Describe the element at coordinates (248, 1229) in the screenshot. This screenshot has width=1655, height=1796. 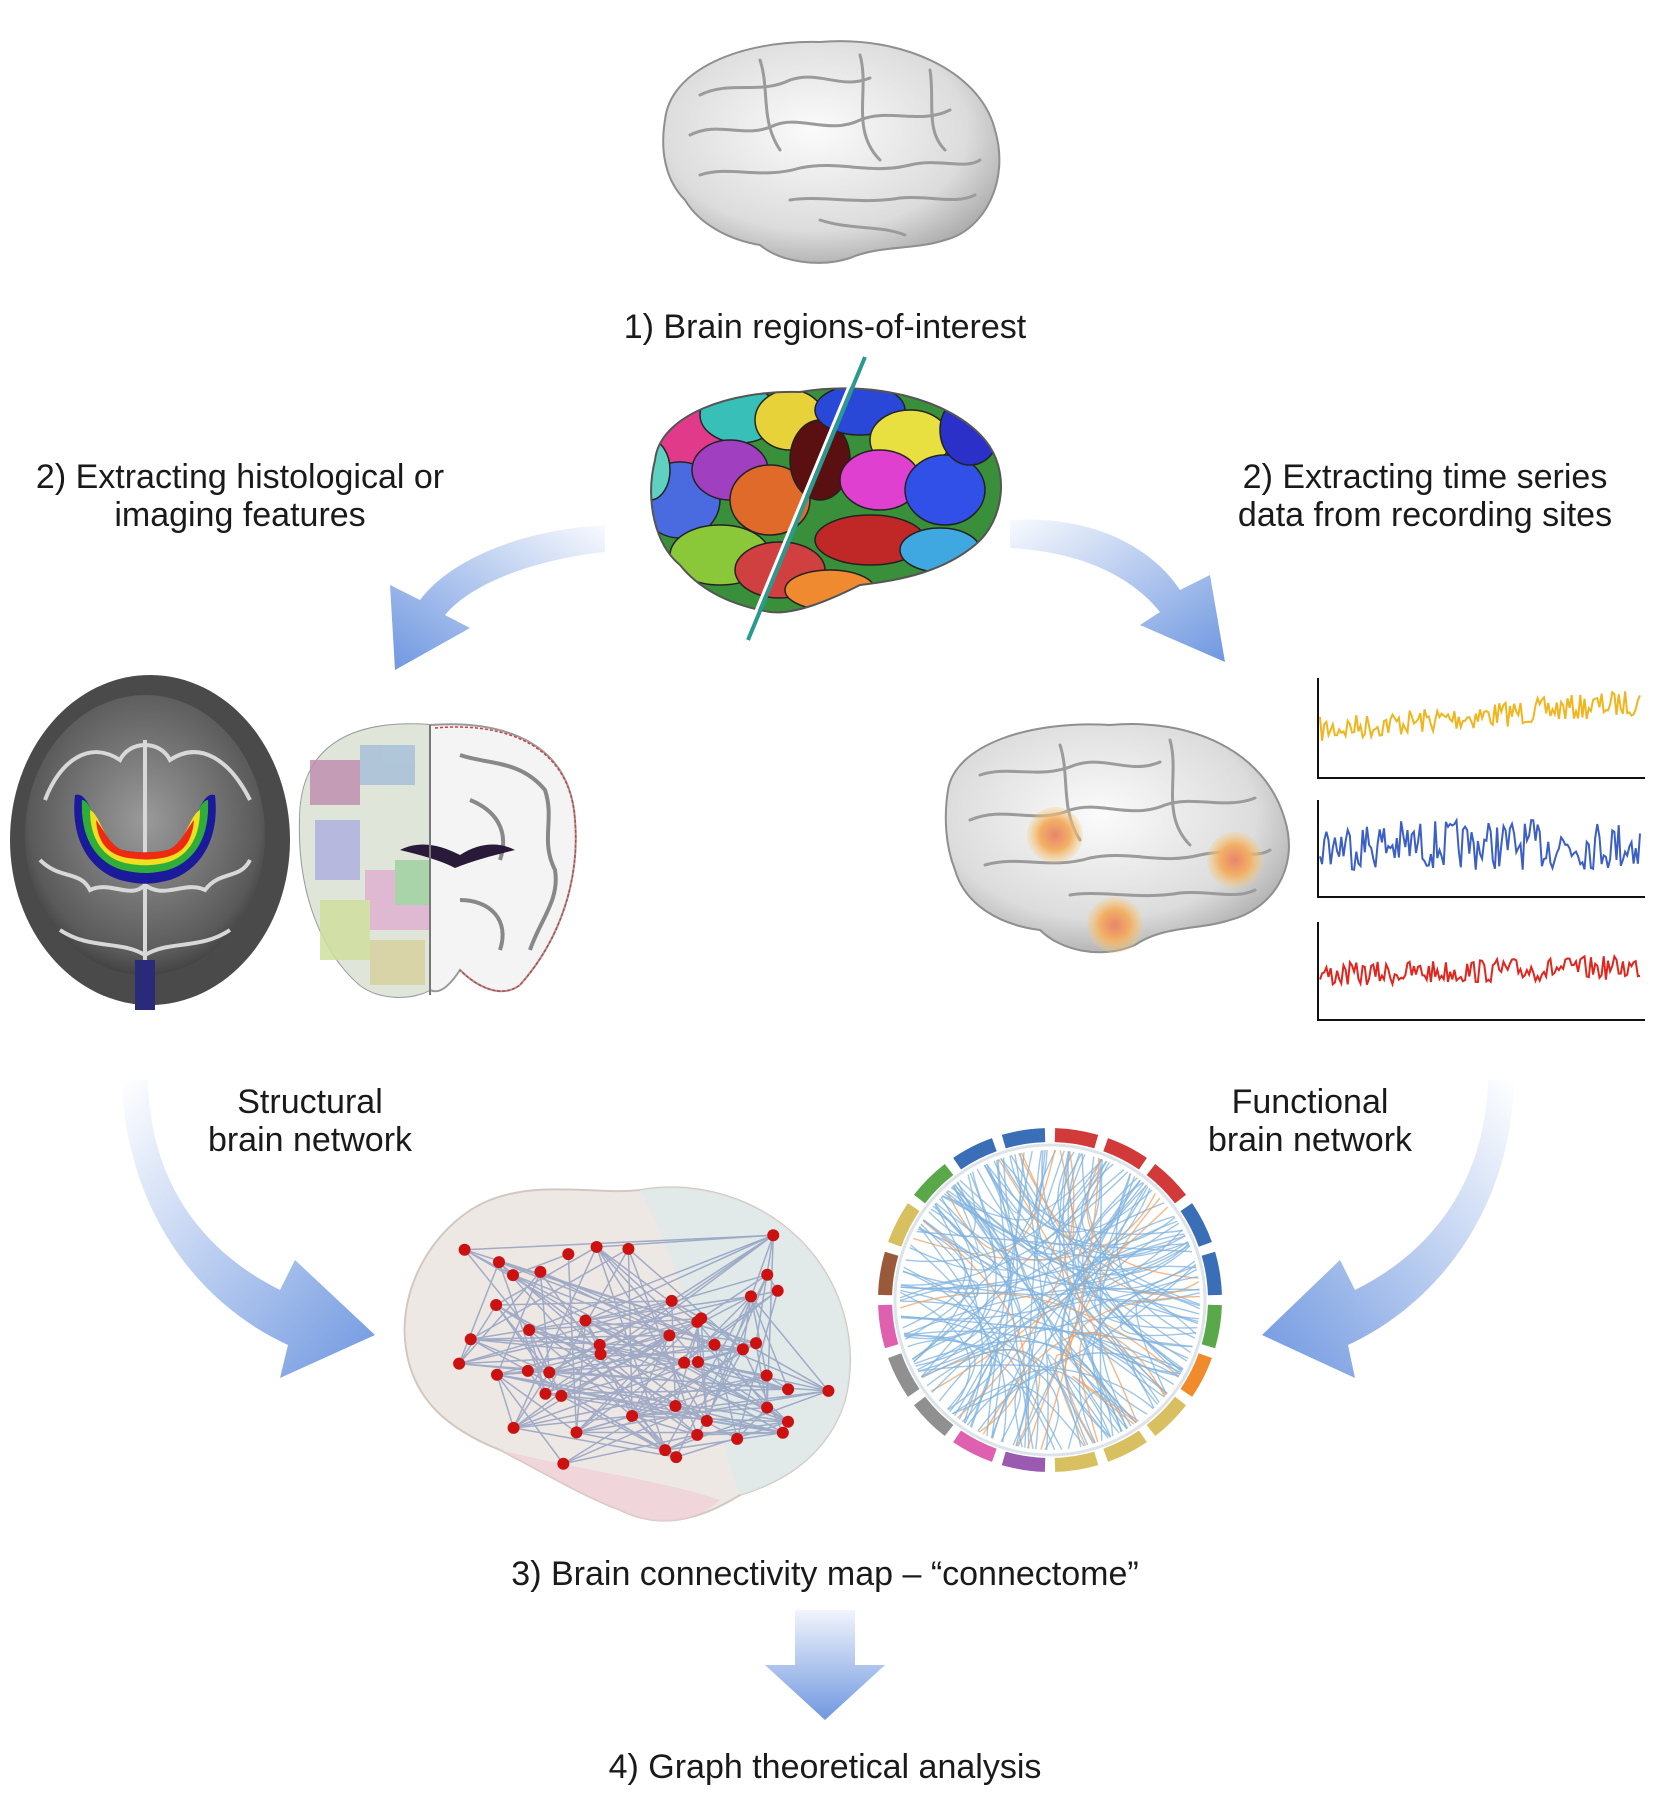
I see `arrow-structural-to-connectome` at that location.